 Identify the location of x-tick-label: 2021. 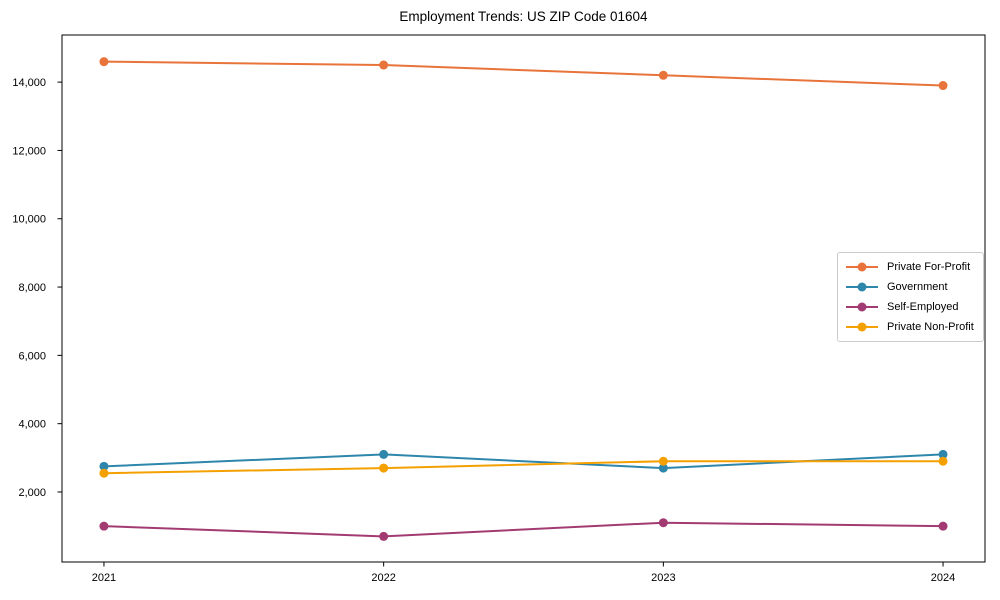
(104, 578).